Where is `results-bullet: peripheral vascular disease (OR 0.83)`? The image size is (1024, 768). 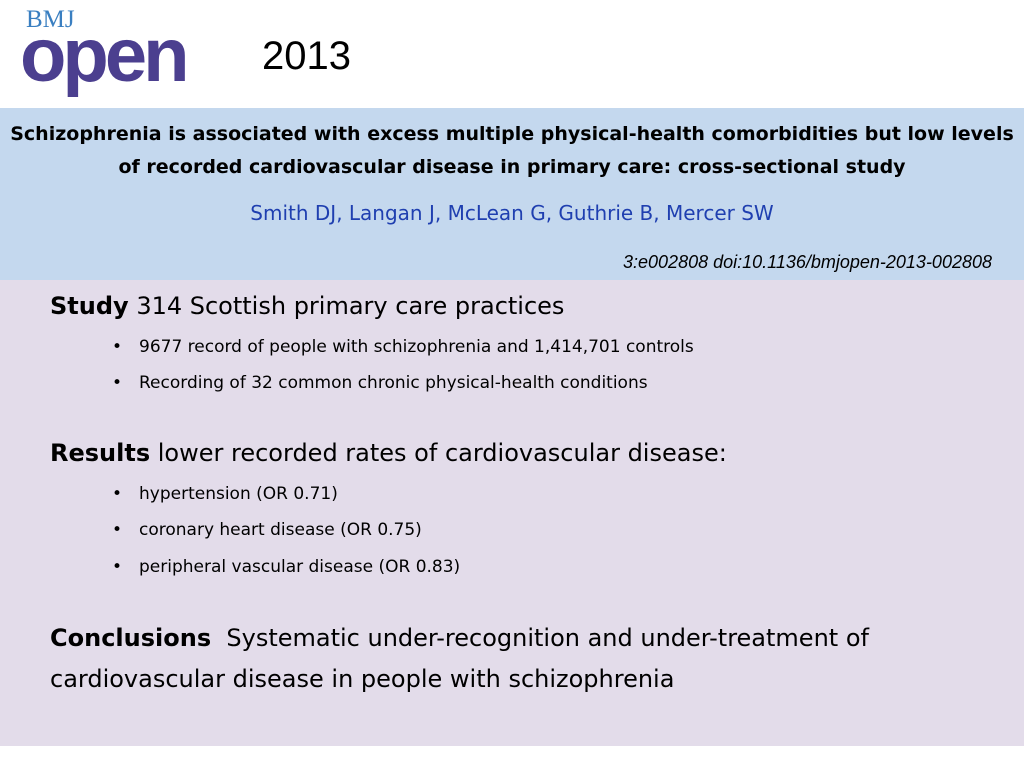
results-bullet: peripheral vascular disease (OR 0.83) is located at coordinates (300, 567).